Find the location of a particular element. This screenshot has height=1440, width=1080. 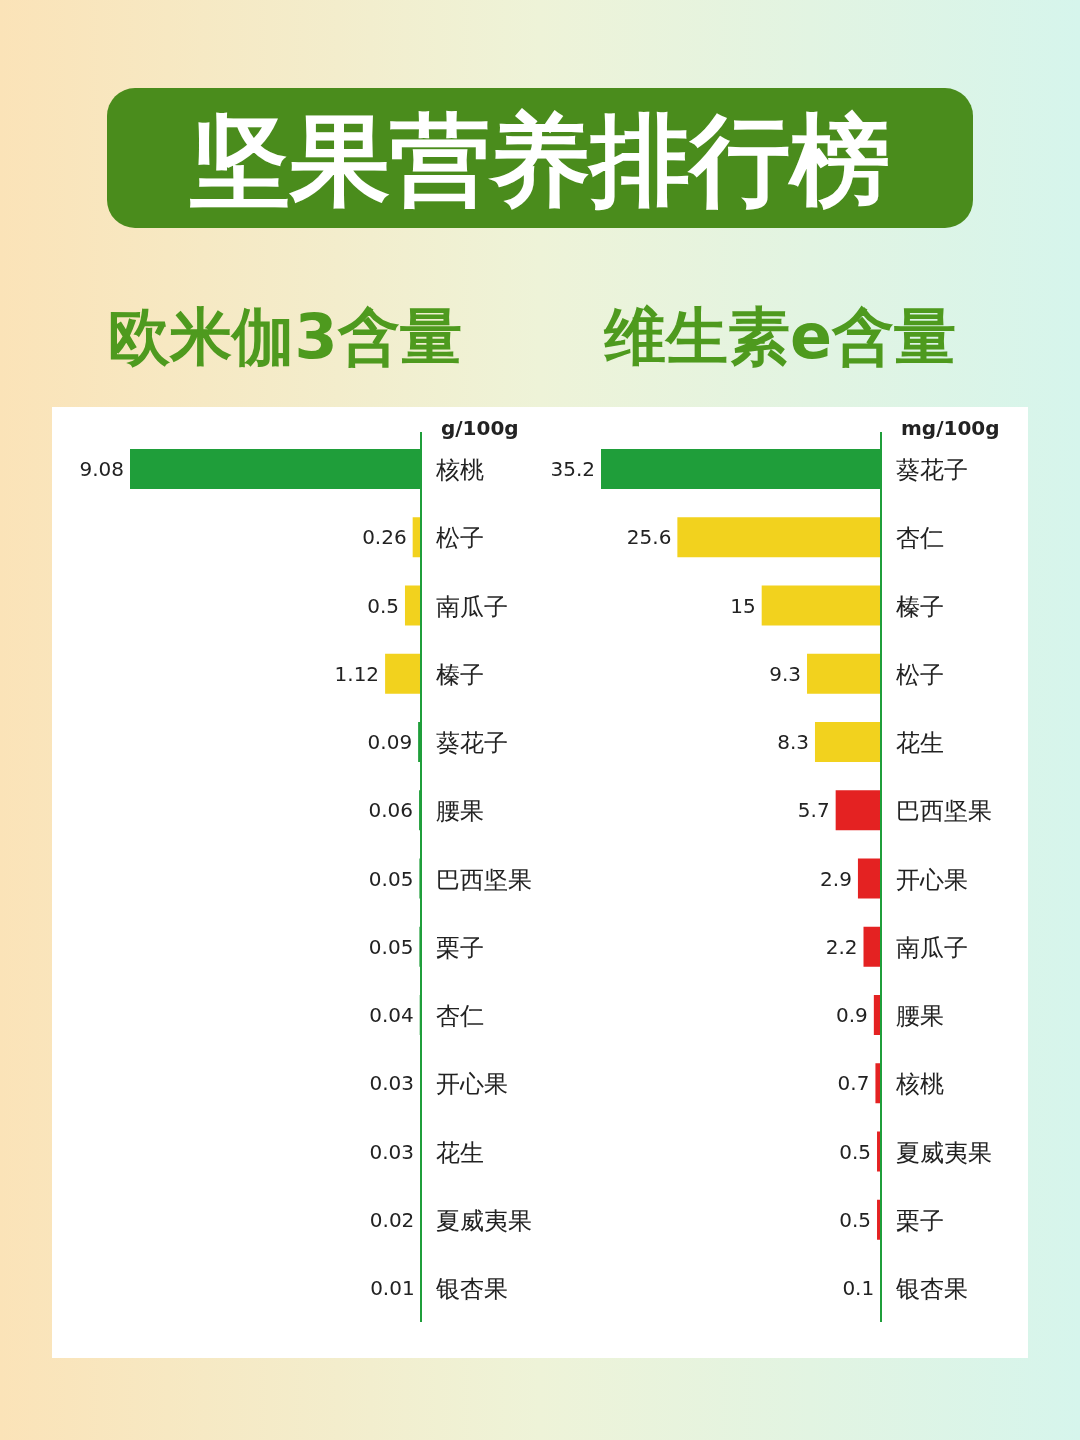

data-label: 5.7 is located at coordinates (813, 810).